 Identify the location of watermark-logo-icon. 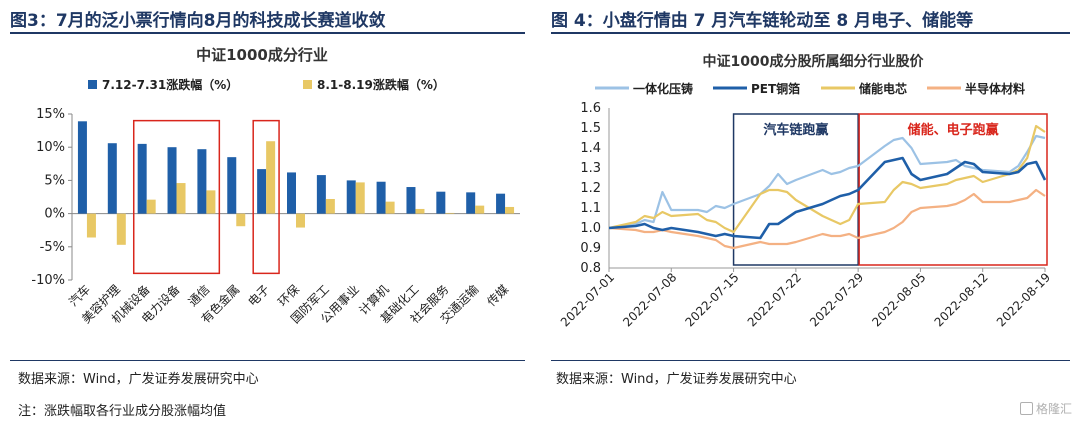
(1026, 408).